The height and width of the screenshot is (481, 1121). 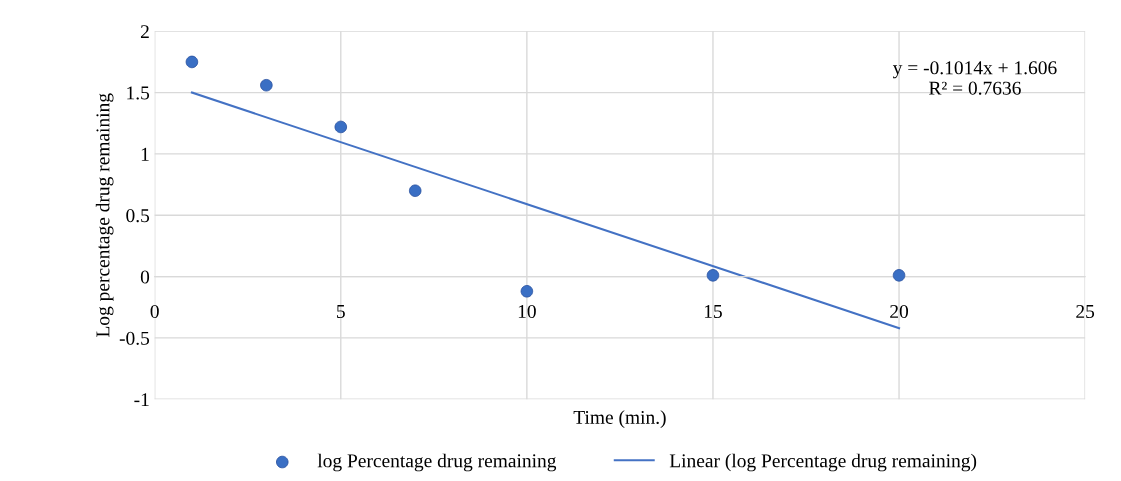 I want to click on legend-label: log Percentage drug remaining, so click(x=437, y=462).